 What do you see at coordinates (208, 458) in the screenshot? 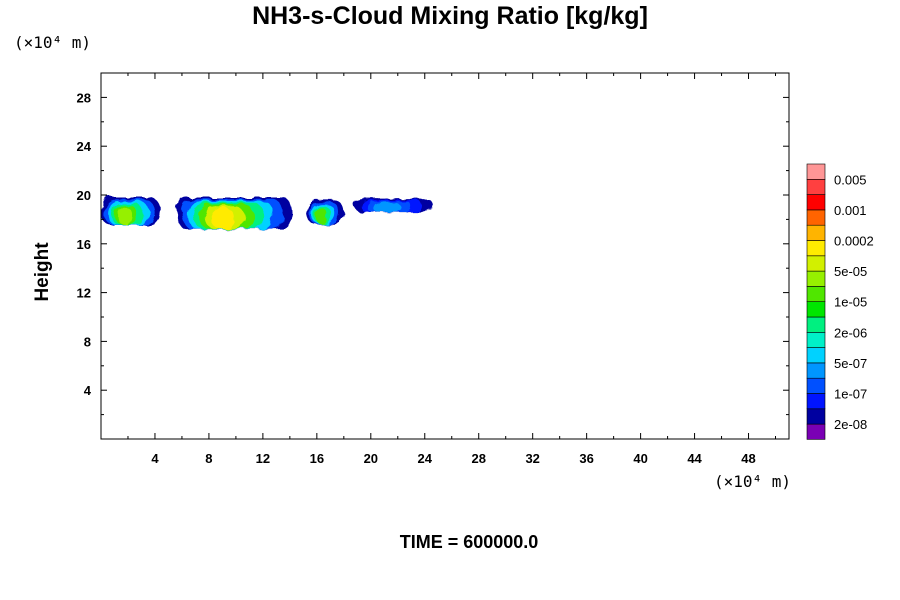
I see `x-tick-label: 8` at bounding box center [208, 458].